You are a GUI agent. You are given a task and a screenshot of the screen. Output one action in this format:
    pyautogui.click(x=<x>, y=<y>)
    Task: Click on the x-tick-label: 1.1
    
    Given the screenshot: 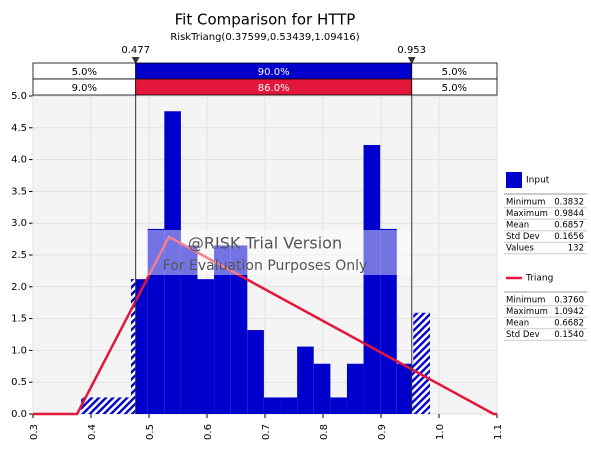 What is the action you would take?
    pyautogui.click(x=498, y=432)
    